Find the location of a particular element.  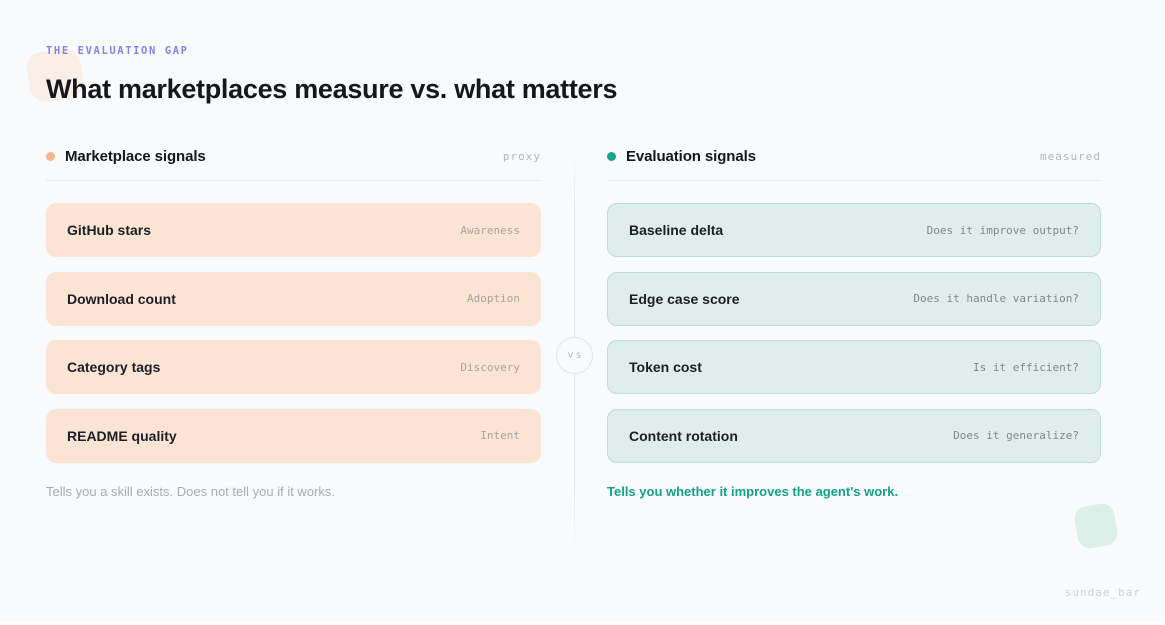

teal-dot-icon is located at coordinates (611, 156).